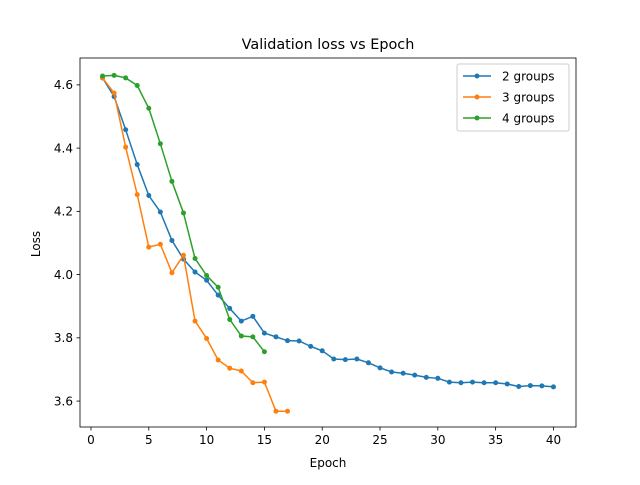 Image resolution: width=640 pixels, height=485 pixels. Describe the element at coordinates (63, 85) in the screenshot. I see `y-tick-label: 4.6` at that location.